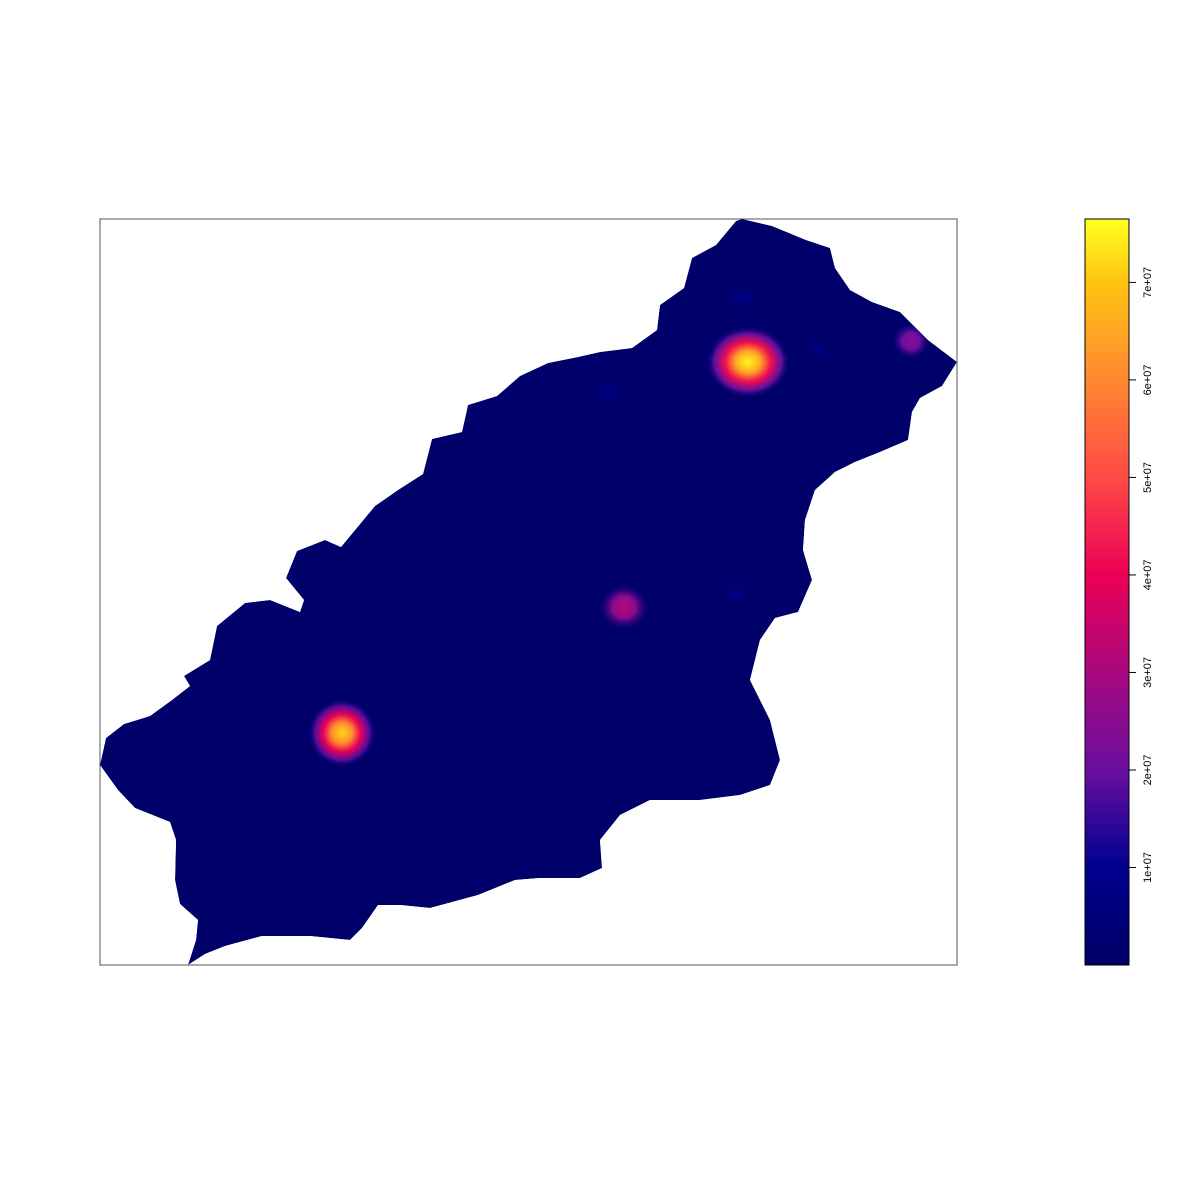  I want to click on colorbar-tick-label: 7e+07, so click(1148, 282).